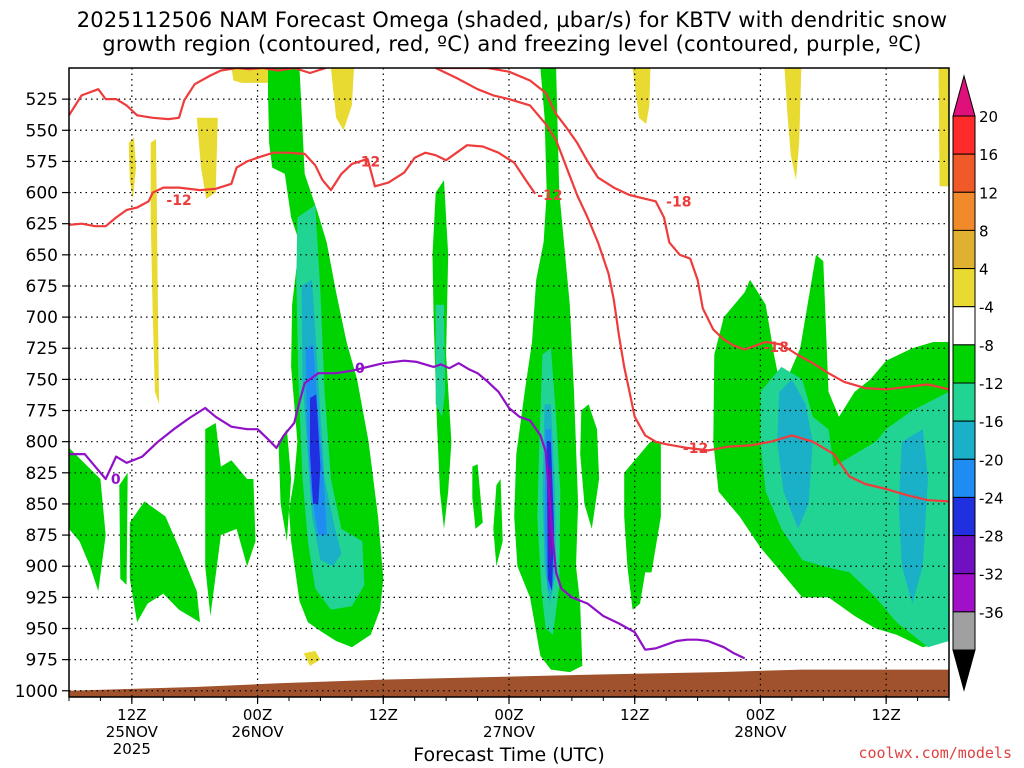 Image resolution: width=1024 pixels, height=768 pixels. What do you see at coordinates (991, 422) in the screenshot?
I see `colorbar-label-8: -16` at bounding box center [991, 422].